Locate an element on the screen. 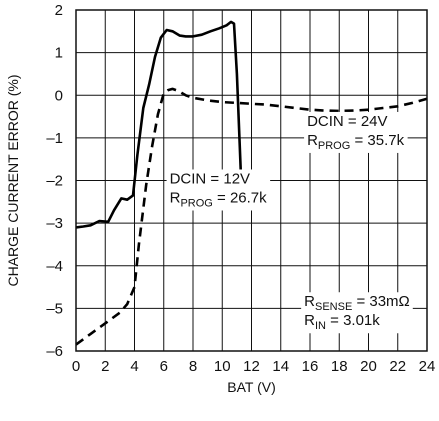 The height and width of the screenshot is (421, 439). y-tick-label: 1 is located at coordinates (59, 53).